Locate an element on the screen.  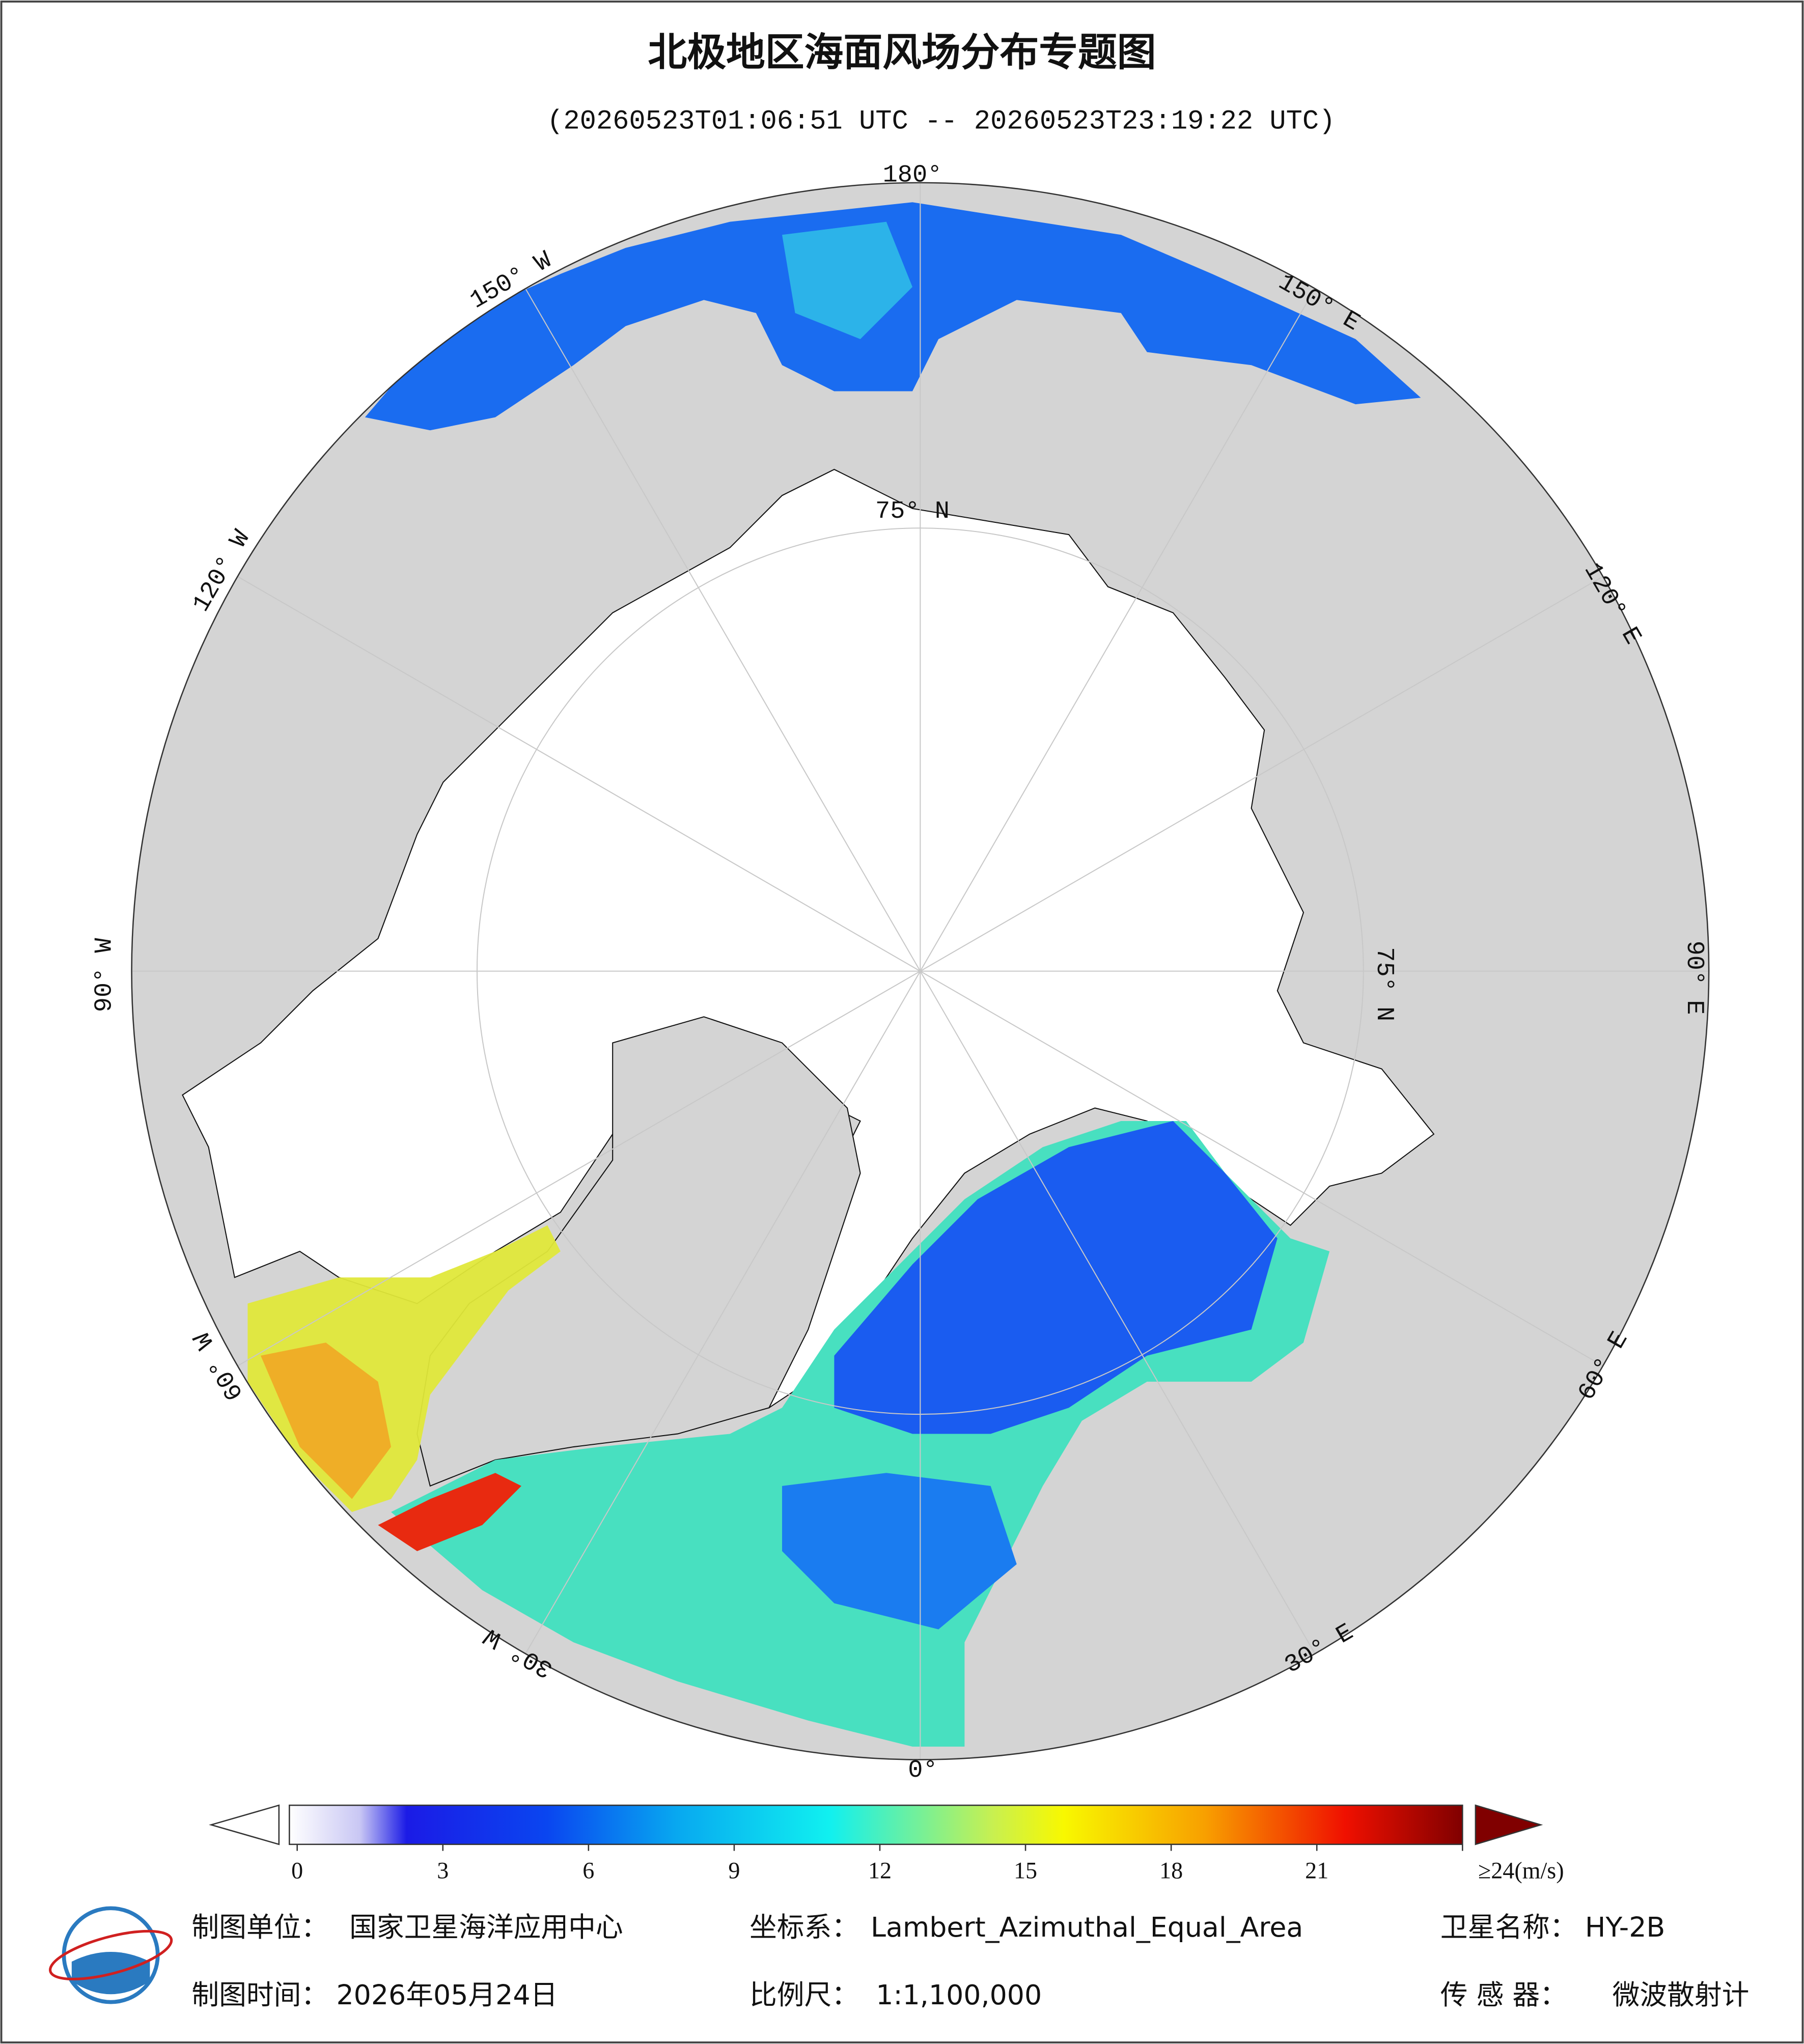
footer-label: 制图时间： is located at coordinates (259, 1995).